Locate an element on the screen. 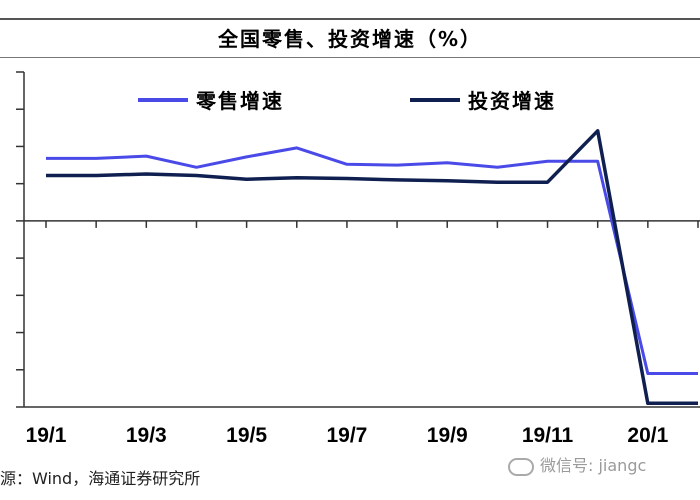 This screenshot has width=700, height=500. chart-title: 全国零售、投资增速（%） is located at coordinates (350, 39).